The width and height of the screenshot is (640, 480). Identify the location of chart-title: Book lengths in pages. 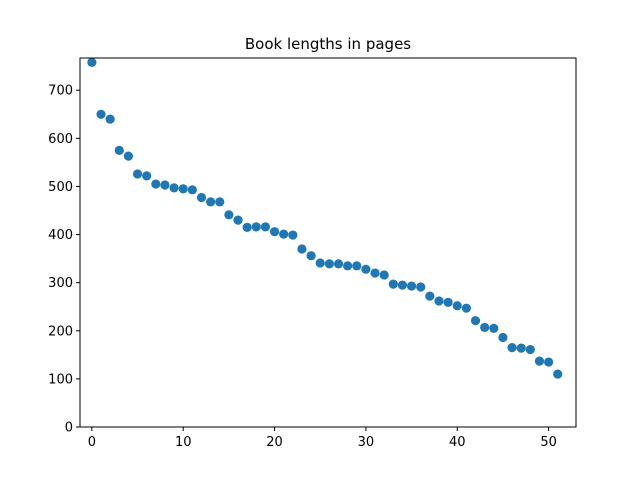
(328, 44).